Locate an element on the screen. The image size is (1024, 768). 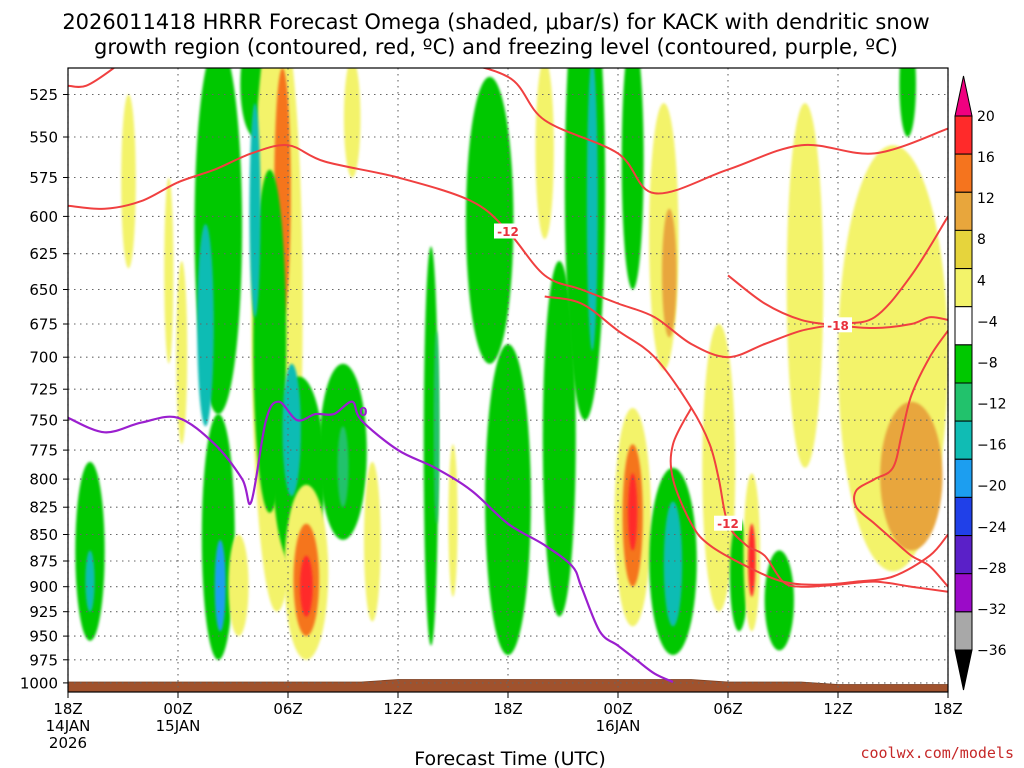
y-tick-label-925: 925 is located at coordinates (43, 612).